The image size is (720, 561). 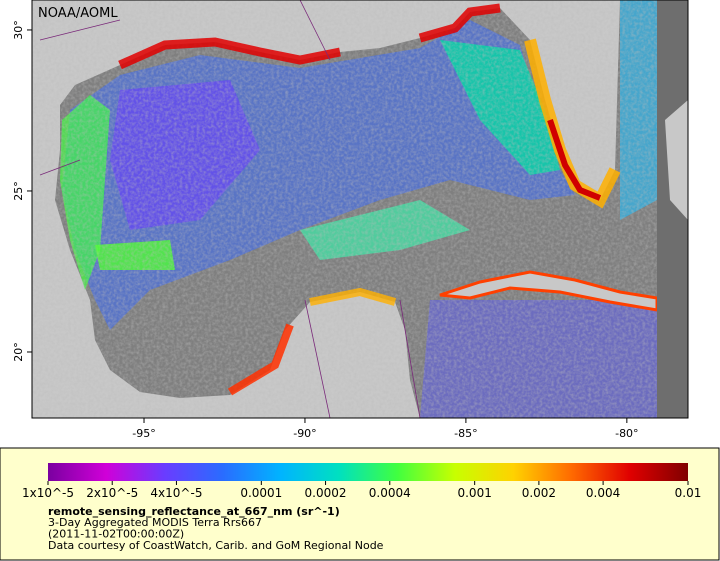 What do you see at coordinates (676, 160) in the screenshot?
I see `bahamas` at bounding box center [676, 160].